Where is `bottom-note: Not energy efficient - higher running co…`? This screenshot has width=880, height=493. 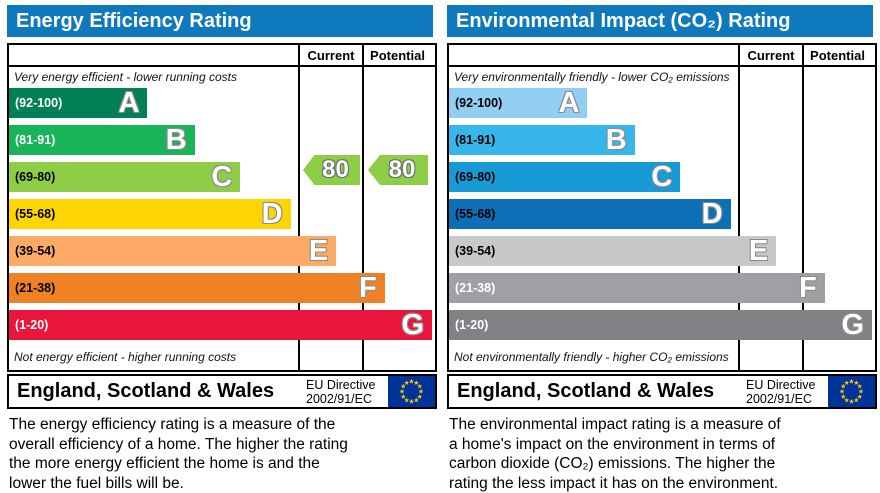
bottom-note: Not energy efficient - higher running co… is located at coordinates (125, 357).